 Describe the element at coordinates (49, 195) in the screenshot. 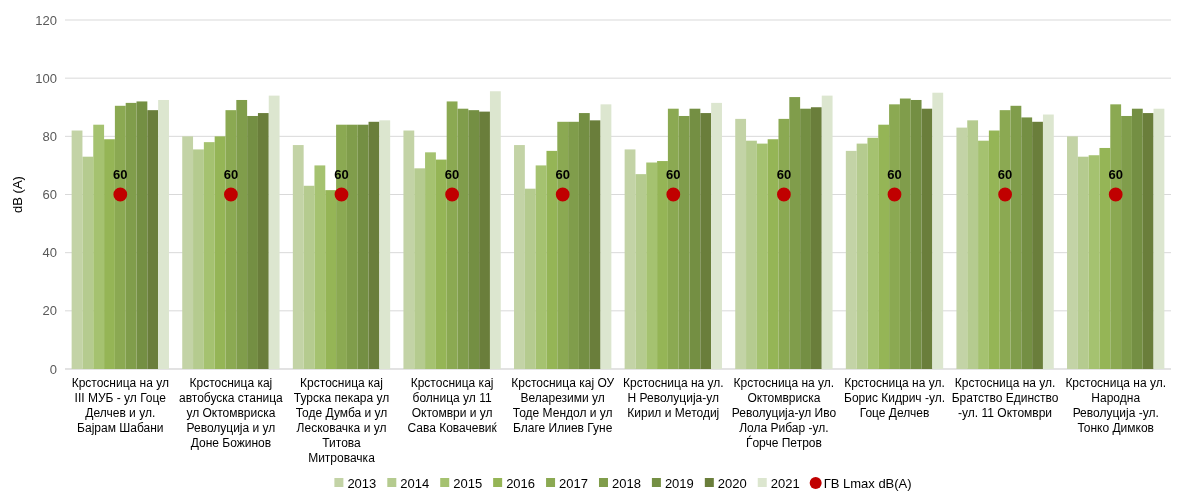

I see `y-tick-label: 60` at that location.